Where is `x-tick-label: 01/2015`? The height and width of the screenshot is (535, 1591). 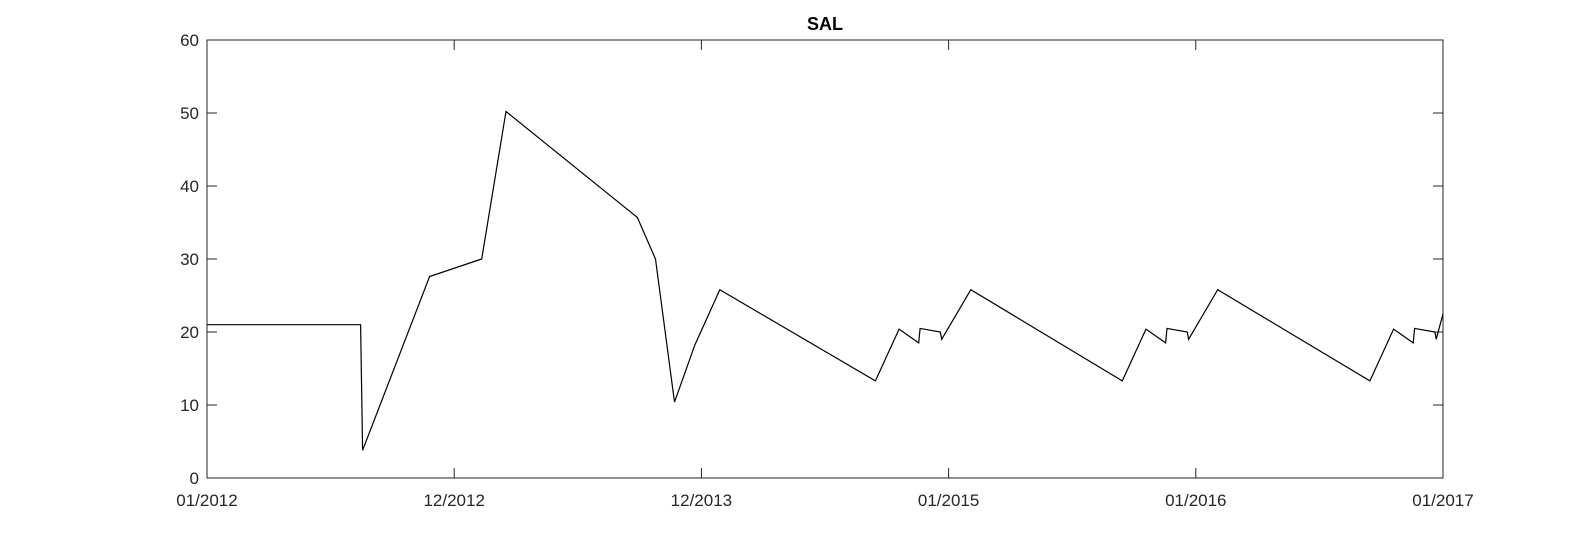 x-tick-label: 01/2015 is located at coordinates (948, 500).